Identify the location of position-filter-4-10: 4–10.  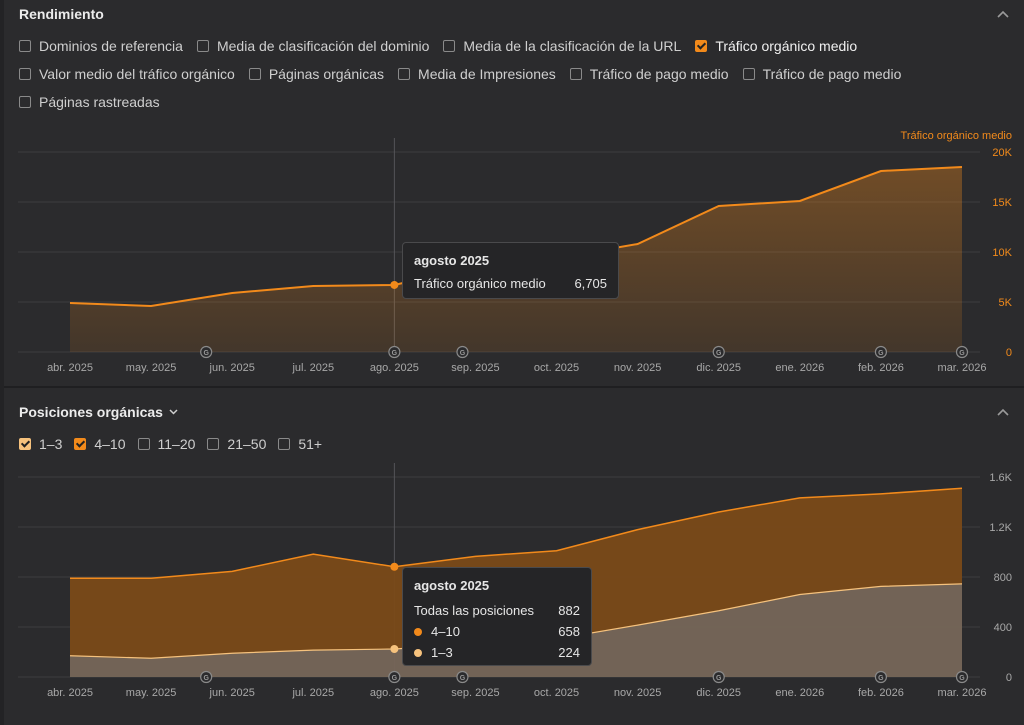
(100, 444).